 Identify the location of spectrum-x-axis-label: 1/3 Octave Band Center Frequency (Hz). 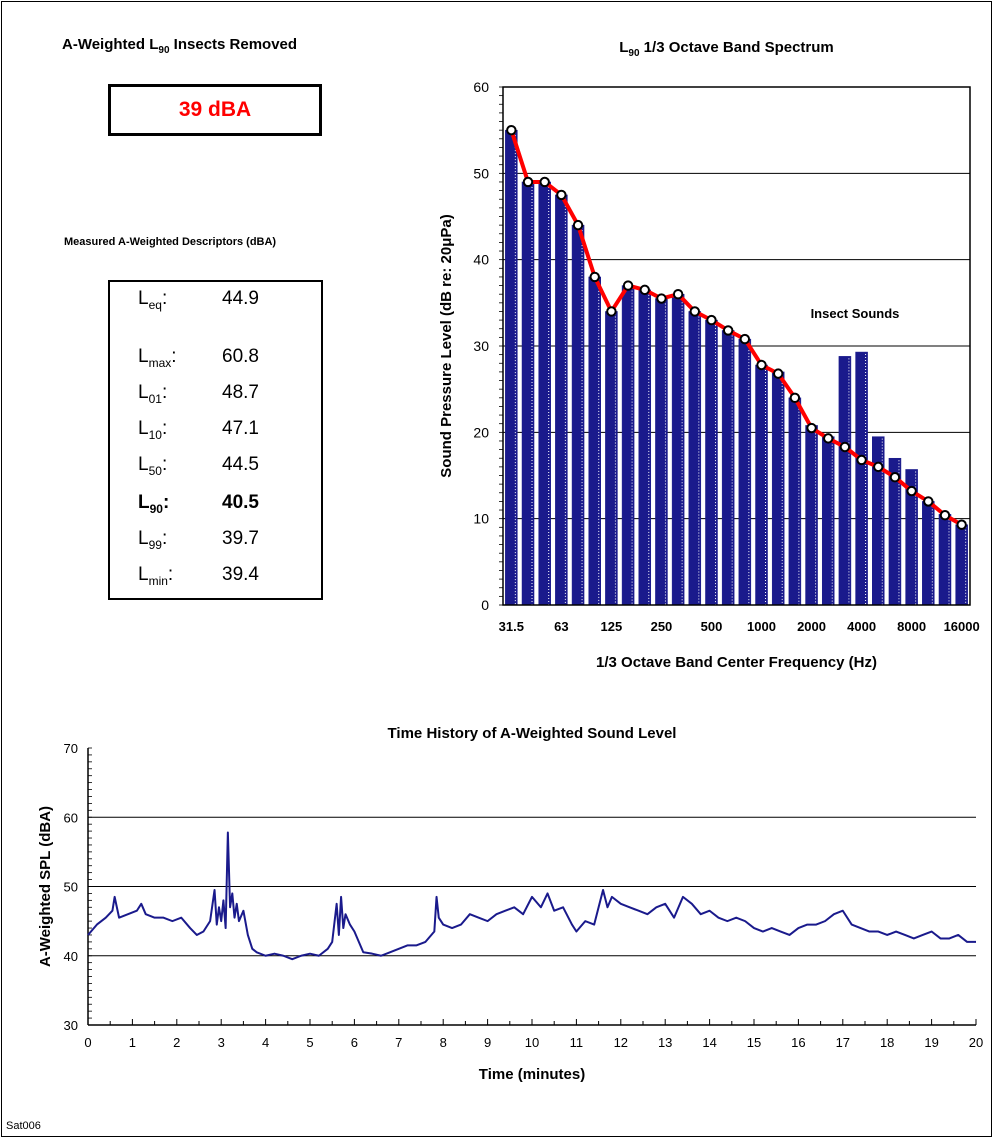
(736, 662).